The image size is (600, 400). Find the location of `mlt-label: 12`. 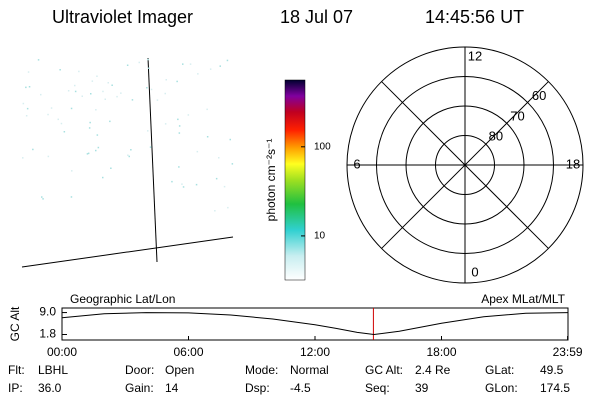

mlt-label: 12 is located at coordinates (475, 55).